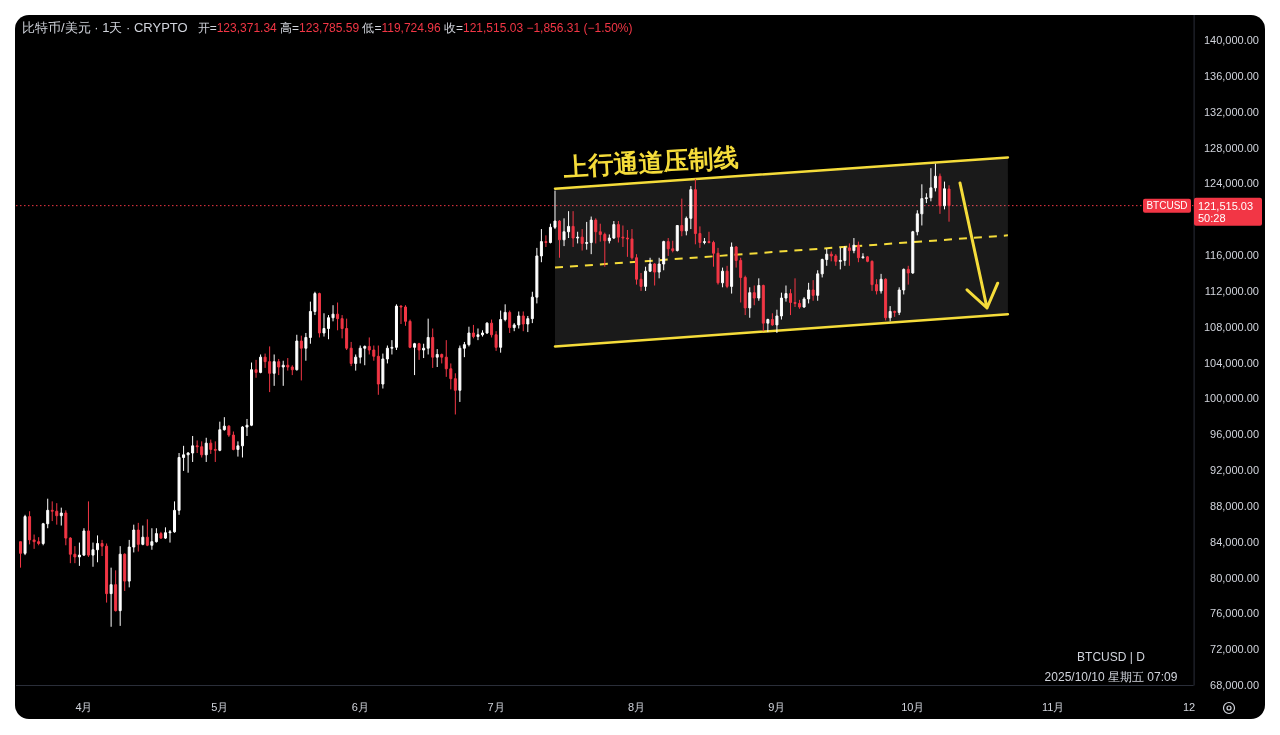 The height and width of the screenshot is (735, 1280). I want to click on chart-title: 比特币/美元 · 1天 · CRYPTO, so click(105, 27).